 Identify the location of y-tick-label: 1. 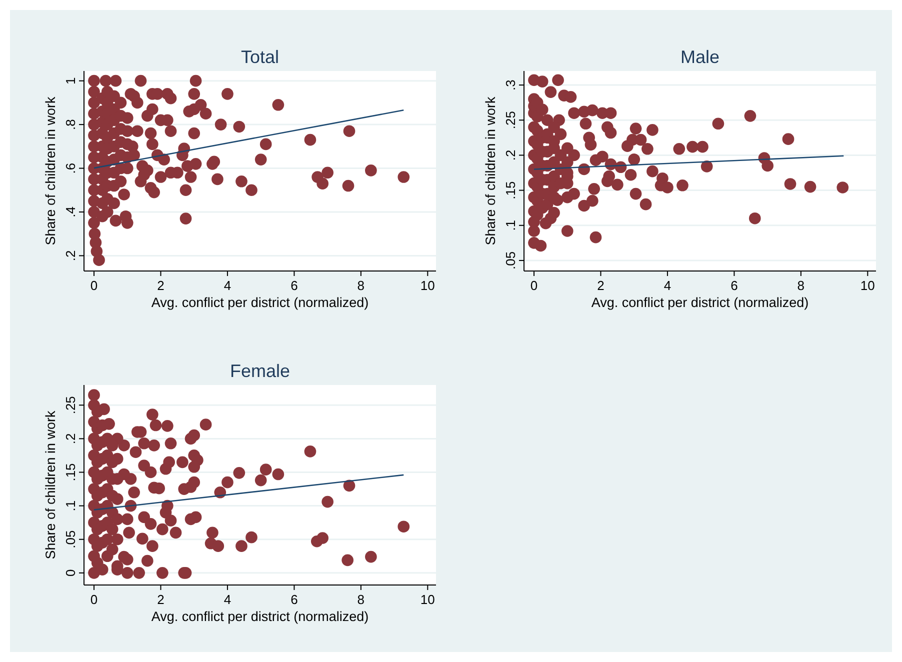
(70, 80).